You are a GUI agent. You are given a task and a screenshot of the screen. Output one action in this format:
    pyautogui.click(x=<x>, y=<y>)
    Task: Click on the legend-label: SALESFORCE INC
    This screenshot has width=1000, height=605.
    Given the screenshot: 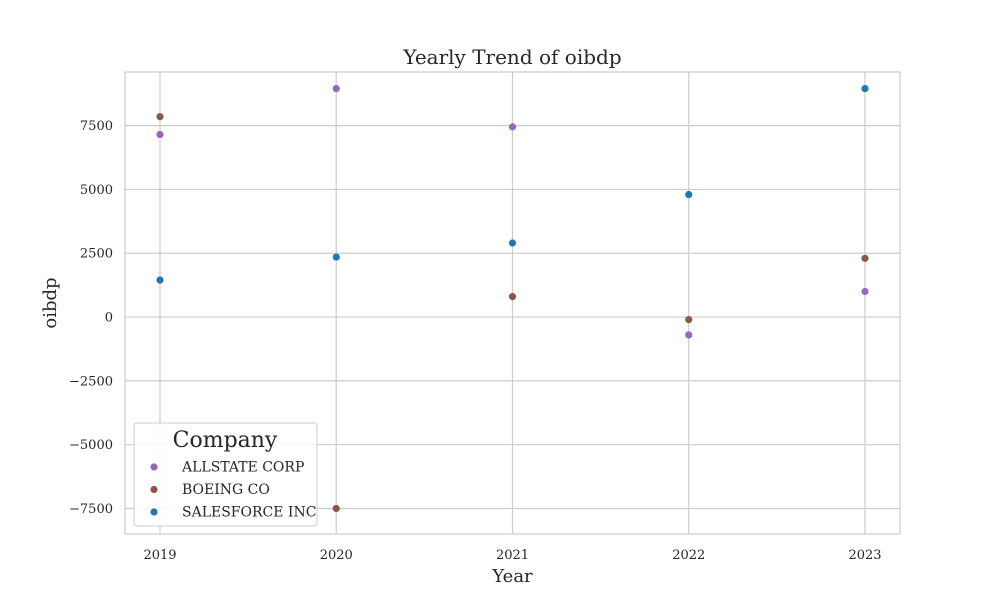 What is the action you would take?
    pyautogui.click(x=249, y=513)
    